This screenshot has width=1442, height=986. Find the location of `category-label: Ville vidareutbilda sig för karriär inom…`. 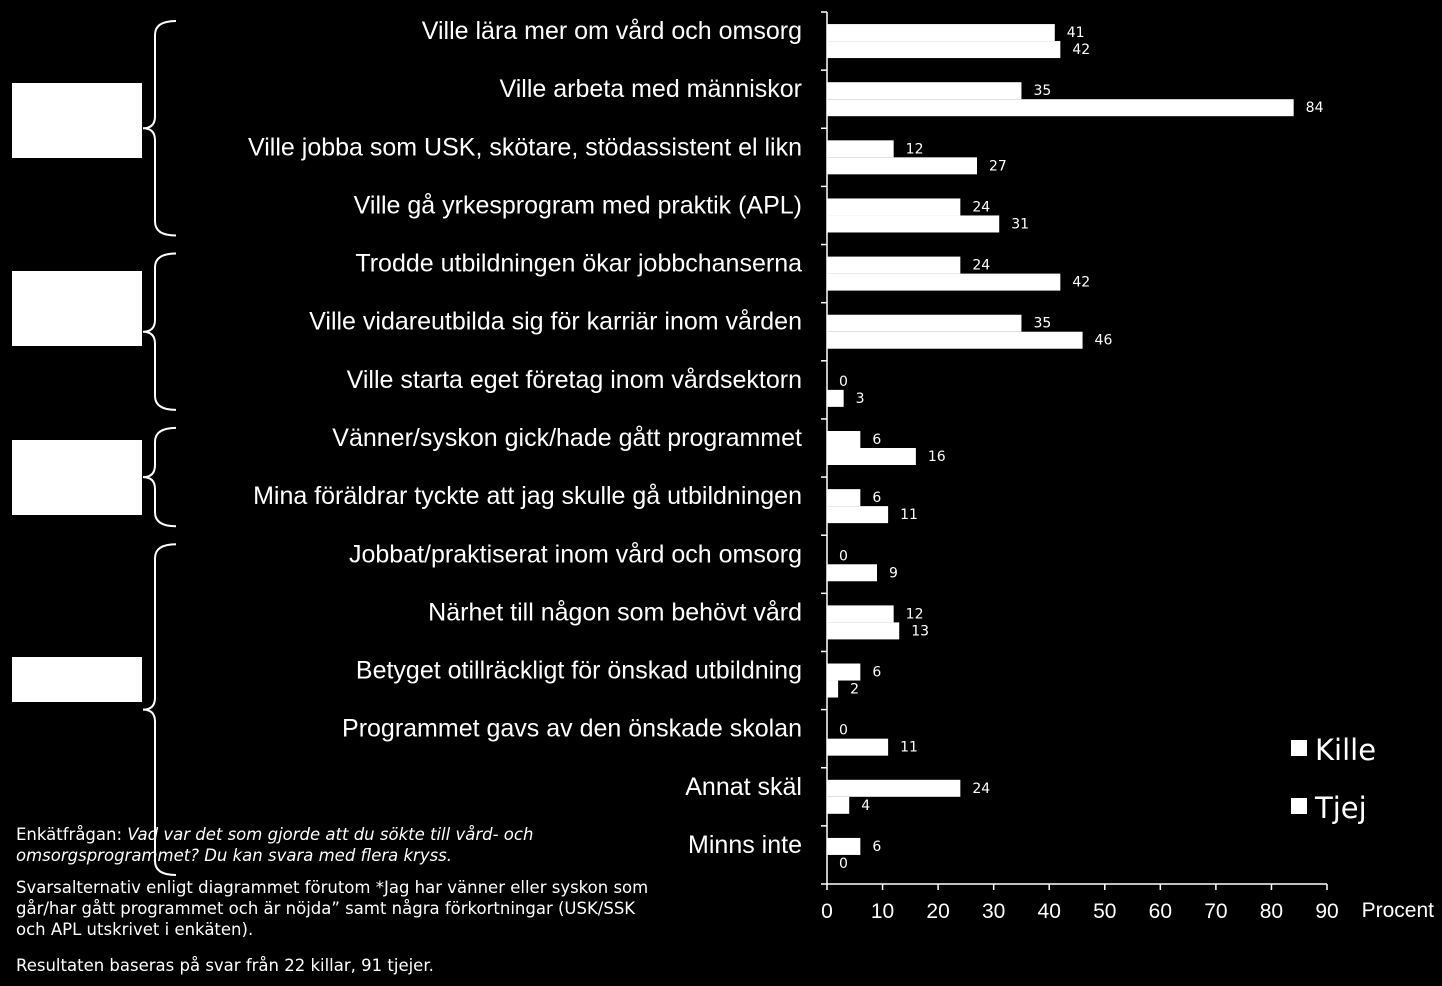

category-label: Ville vidareutbilda sig för karriär inom… is located at coordinates (555, 322).